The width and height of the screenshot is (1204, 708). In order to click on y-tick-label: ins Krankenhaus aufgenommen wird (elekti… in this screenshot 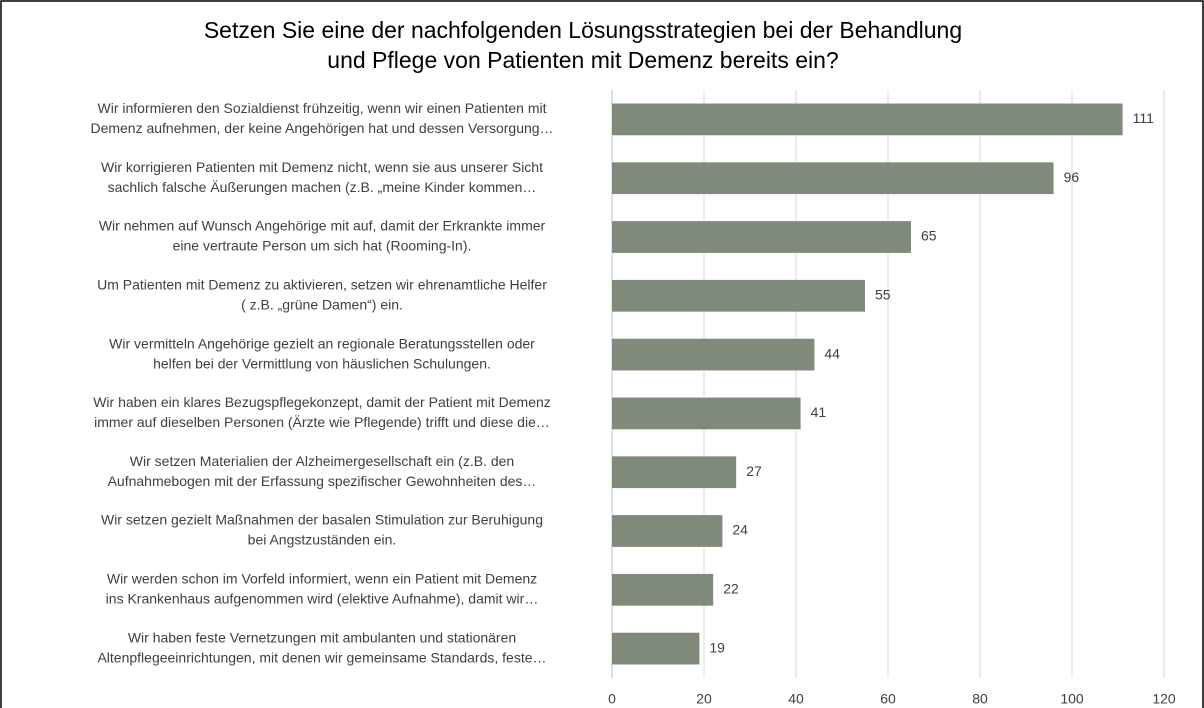, I will do `click(322, 599)`.